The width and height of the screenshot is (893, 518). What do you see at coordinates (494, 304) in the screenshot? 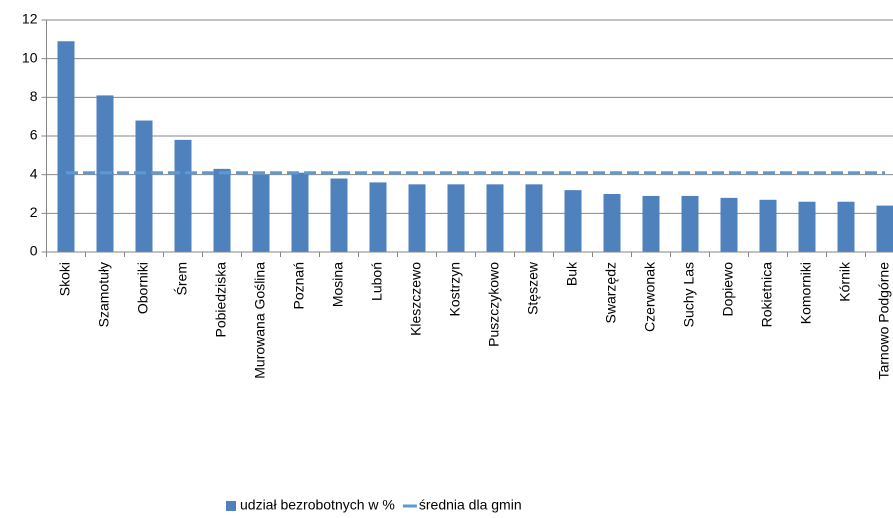
I see `x-tick-label: Puszczykowo` at bounding box center [494, 304].